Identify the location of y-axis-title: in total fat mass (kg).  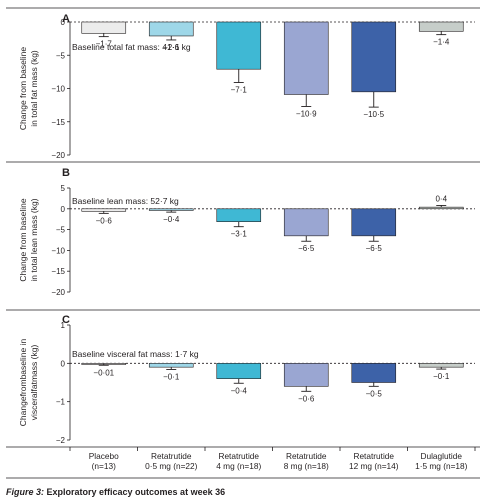
(34, 88).